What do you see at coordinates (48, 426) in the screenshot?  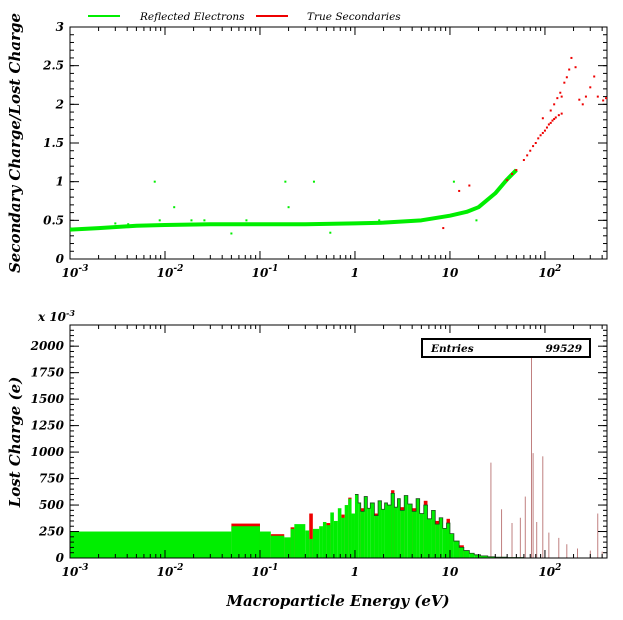 I see `y-tick-label: 1250` at bounding box center [48, 426].